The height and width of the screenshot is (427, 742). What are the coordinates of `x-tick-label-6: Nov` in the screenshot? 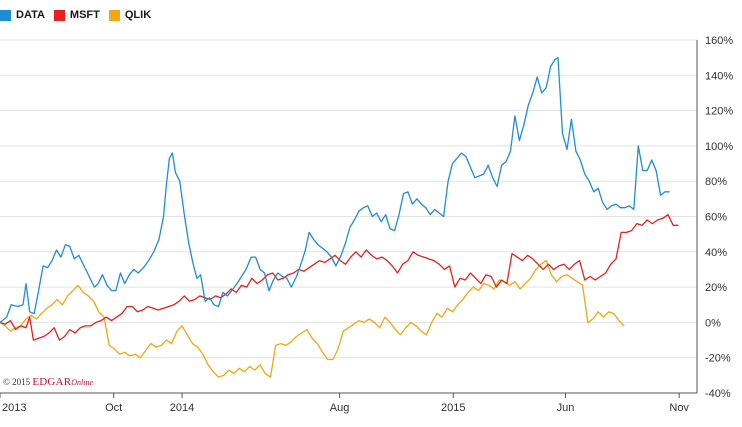 It's located at (679, 408).